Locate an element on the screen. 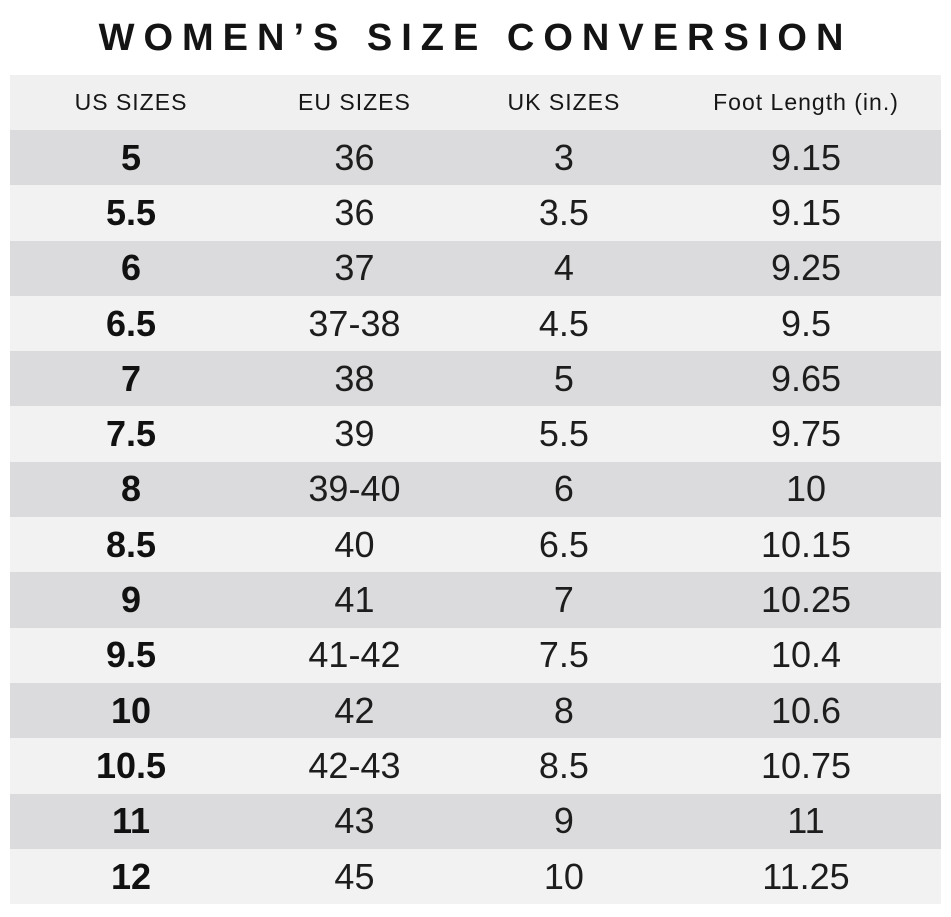 This screenshot has height=917, width=951. table-row: 11 43 9 11 is located at coordinates (475, 821).